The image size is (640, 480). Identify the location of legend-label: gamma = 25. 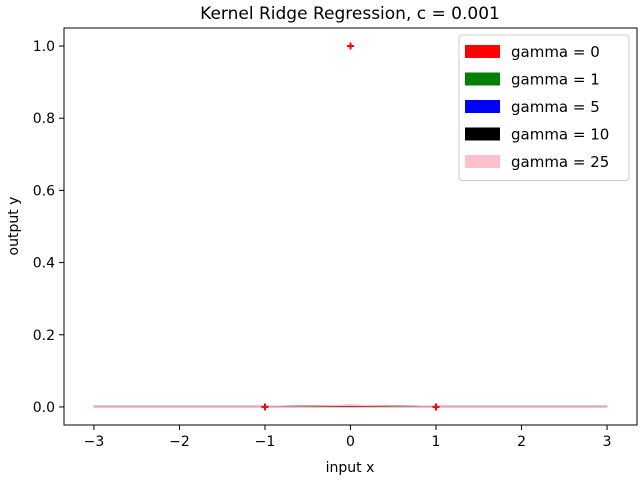
(560, 162).